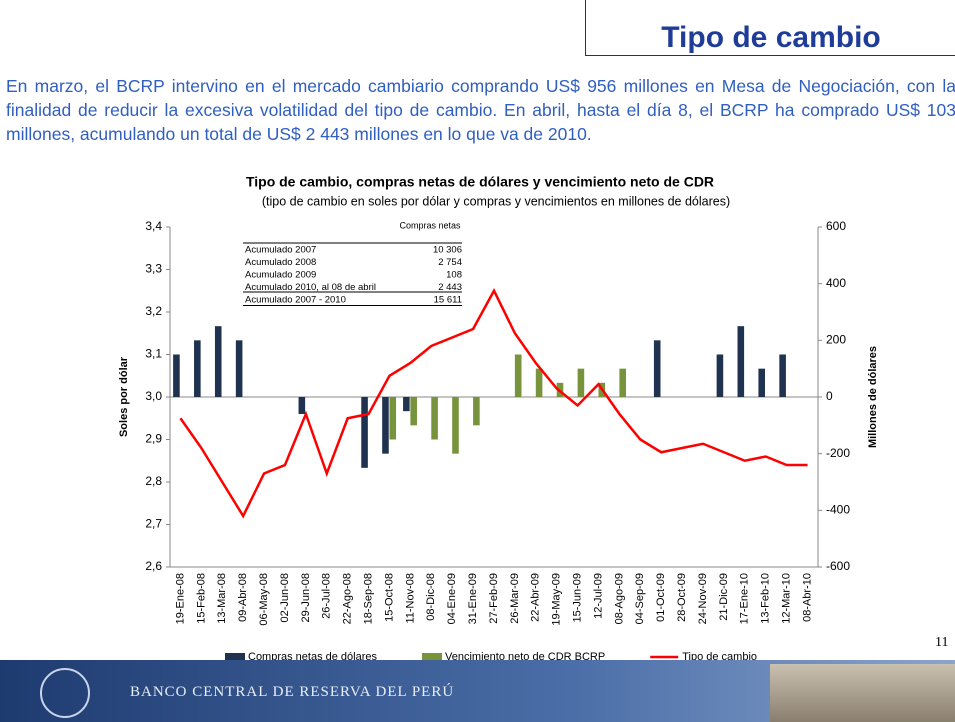 This screenshot has height=722, width=955. Describe the element at coordinates (285, 598) in the screenshot. I see `x-tick-label: 02-Jun-08` at that location.